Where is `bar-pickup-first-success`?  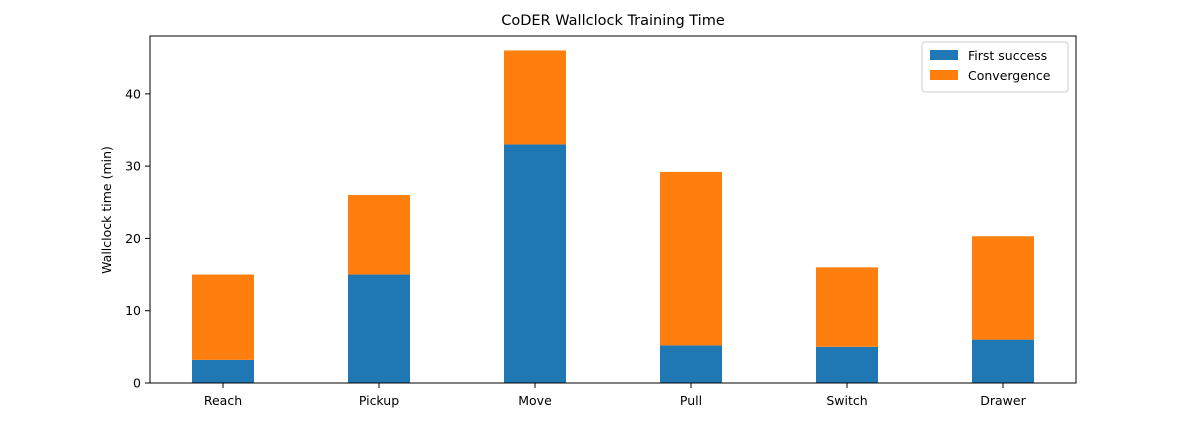
bar-pickup-first-success is located at coordinates (379, 328).